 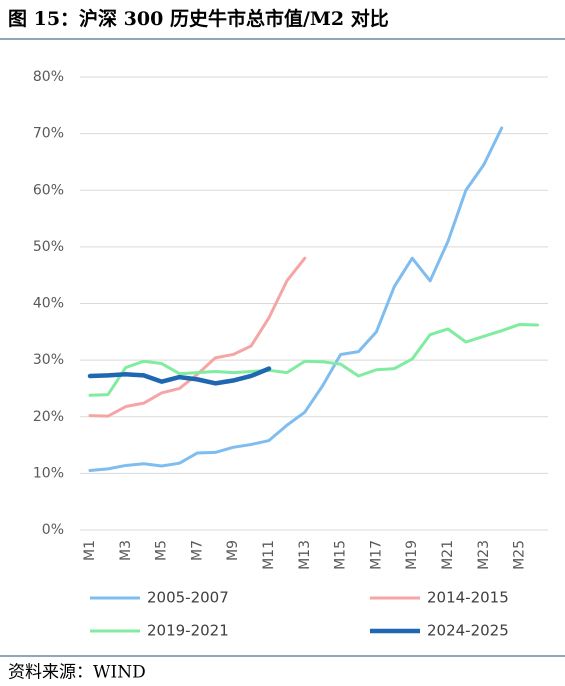 I want to click on x-tick-label: M21, so click(x=448, y=555).